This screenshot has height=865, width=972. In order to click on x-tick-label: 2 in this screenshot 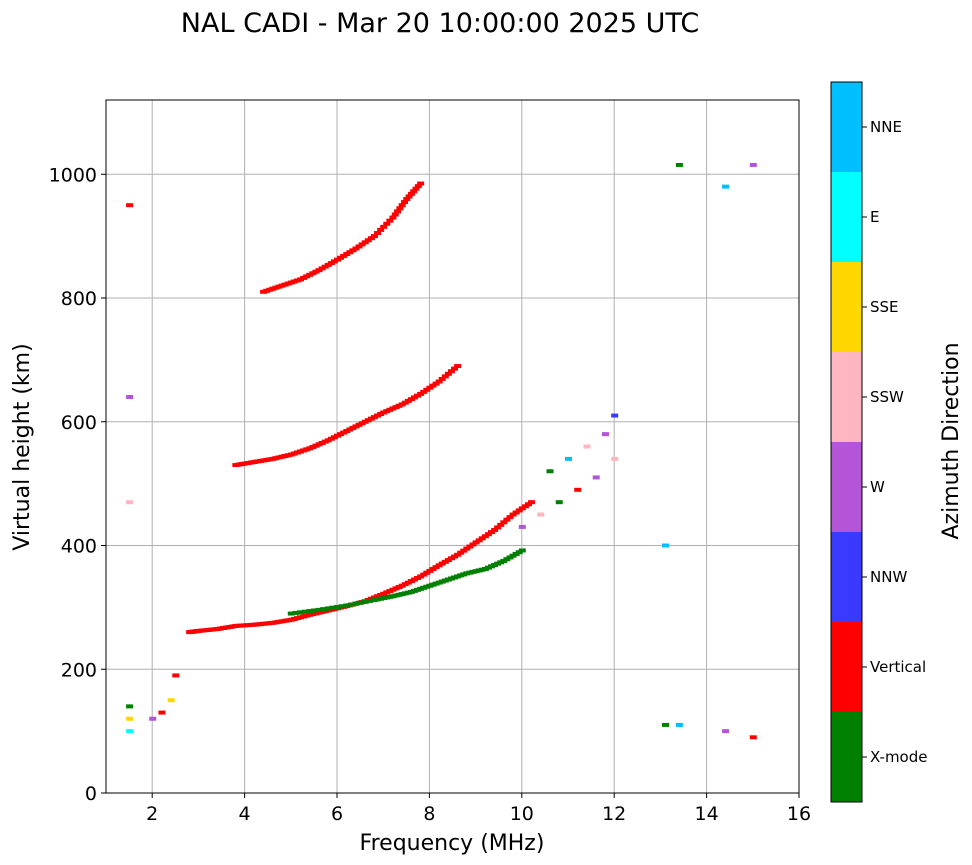, I will do `click(152, 814)`.